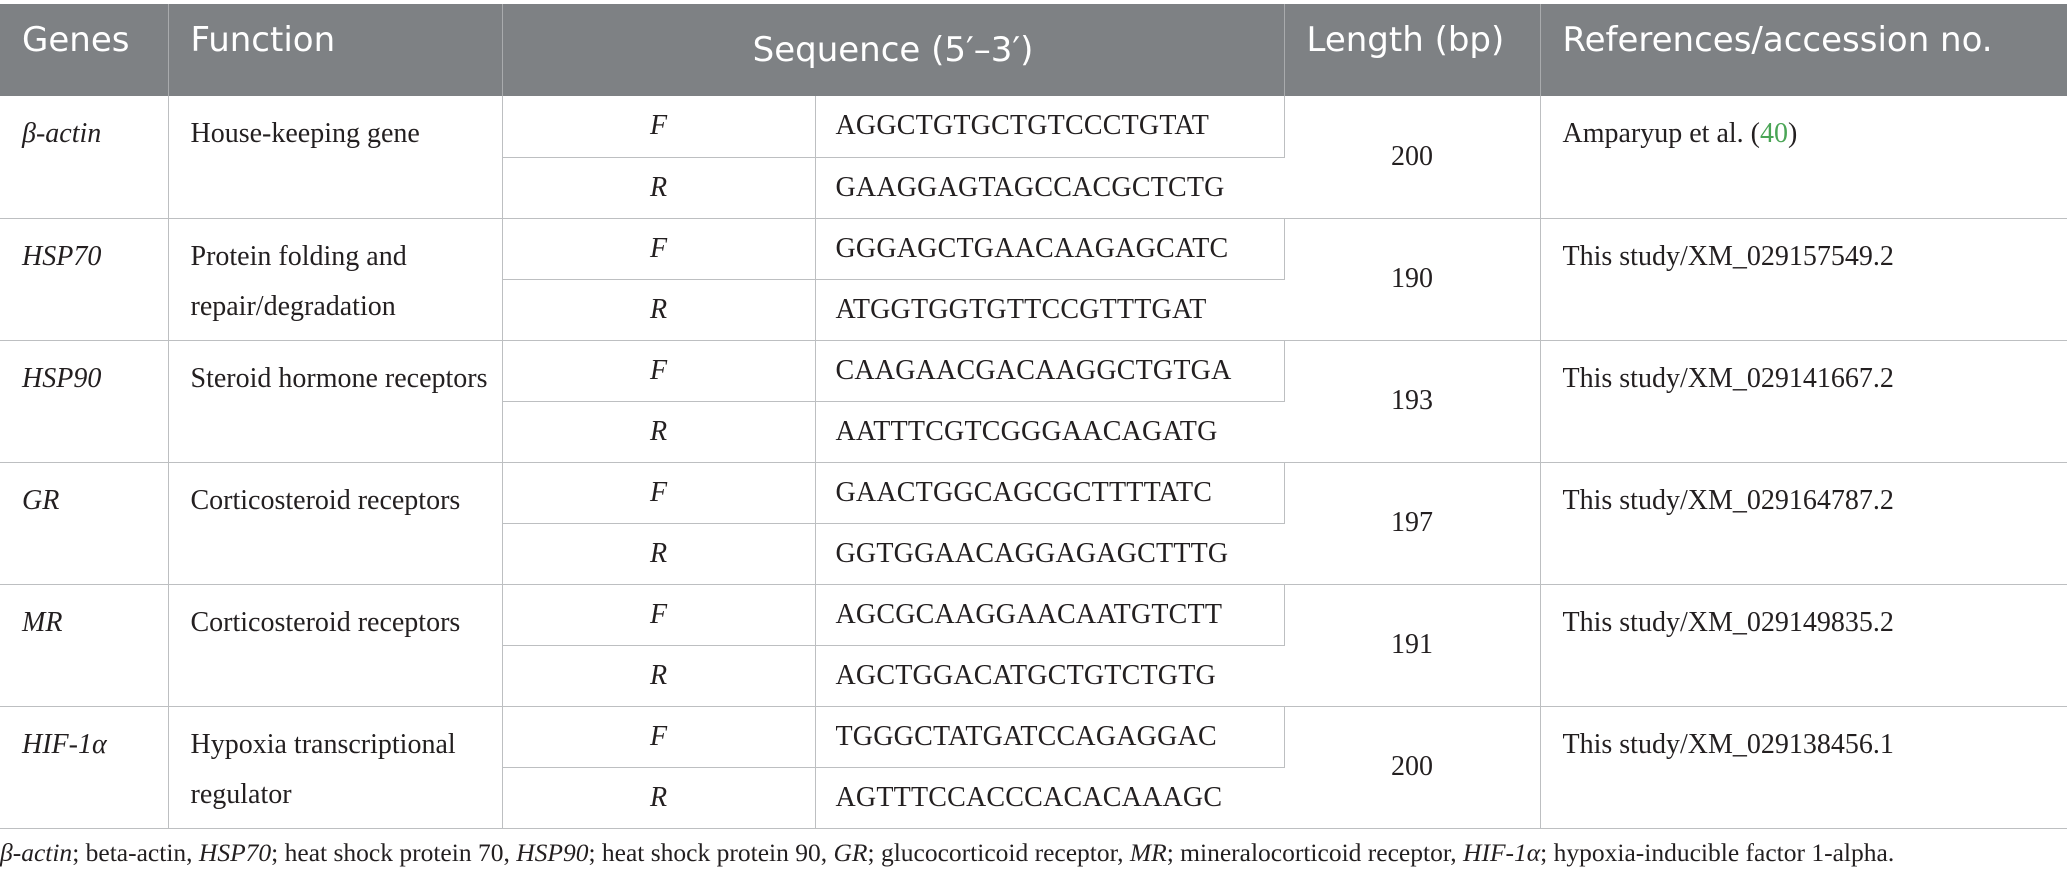 This screenshot has width=2067, height=875. What do you see at coordinates (1803, 279) in the screenshot?
I see `gene-reference: This study/XM_029157549.2` at bounding box center [1803, 279].